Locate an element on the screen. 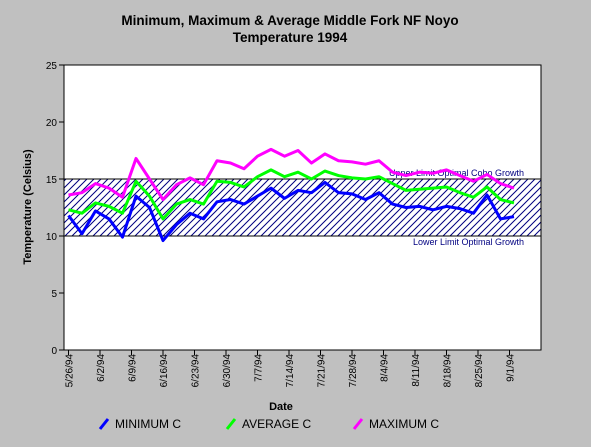  x-tick-label: 6/30/94 is located at coordinates (227, 371).